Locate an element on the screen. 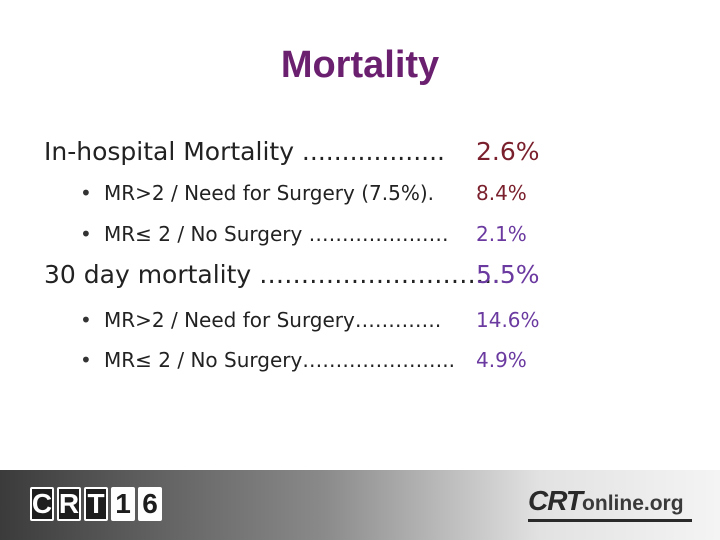 This screenshot has width=720, height=540. thirty-day-mortality-label: 30 day mortality ……………………….. is located at coordinates (272, 274).